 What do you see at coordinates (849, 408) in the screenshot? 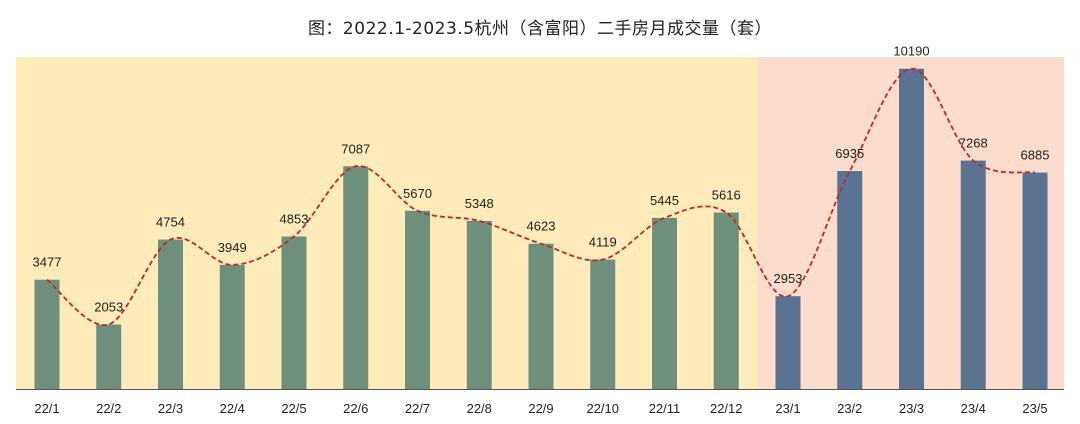
I see `x-tick-label-23-2: 23/2` at bounding box center [849, 408].